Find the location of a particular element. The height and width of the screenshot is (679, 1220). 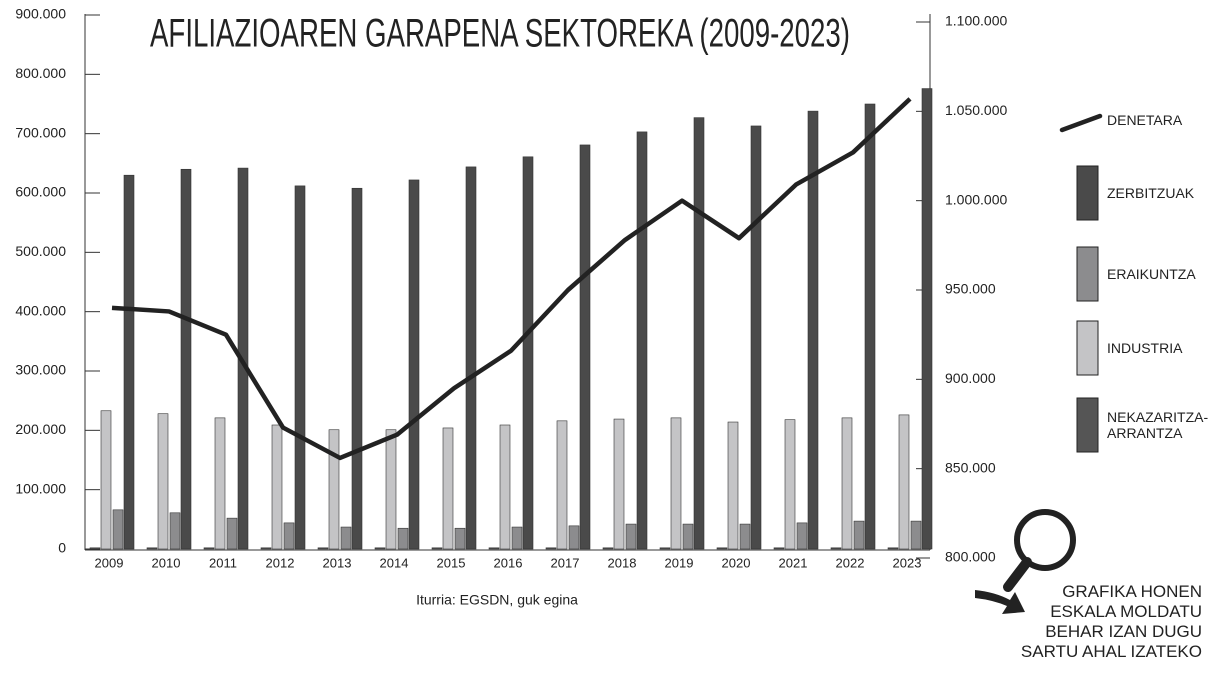

legend-label: DENETARA is located at coordinates (1145, 120).